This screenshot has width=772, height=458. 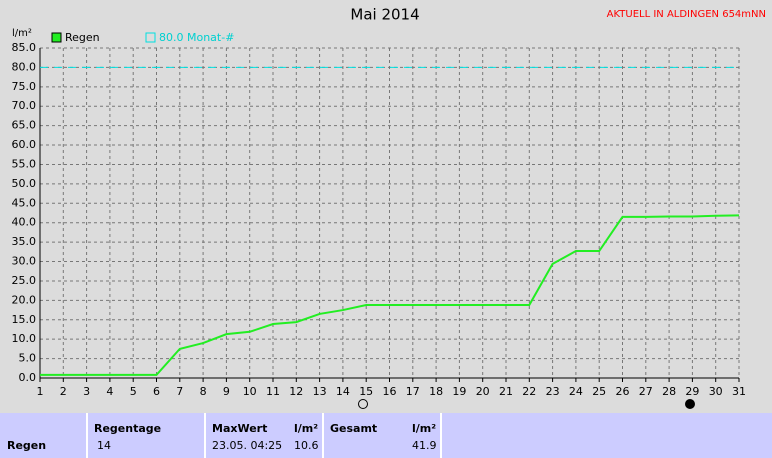 I want to click on x-tick-label: 16, so click(x=390, y=391).